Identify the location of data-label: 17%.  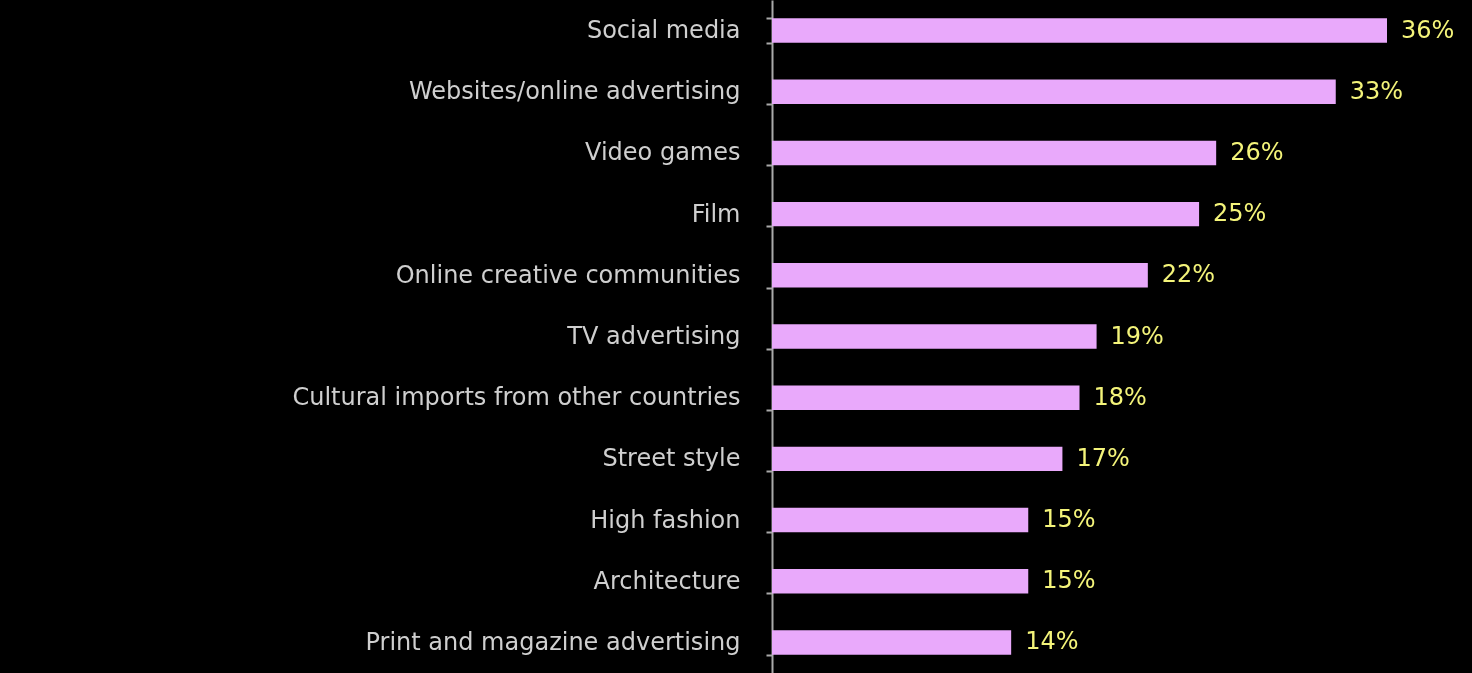
(1103, 457).